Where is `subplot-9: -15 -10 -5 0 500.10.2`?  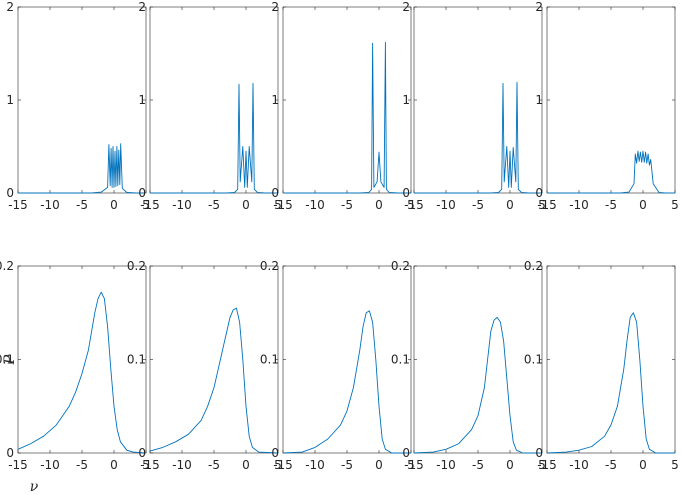 subplot-9: -15 -10 -5 0 500.10.2 is located at coordinates (468, 365).